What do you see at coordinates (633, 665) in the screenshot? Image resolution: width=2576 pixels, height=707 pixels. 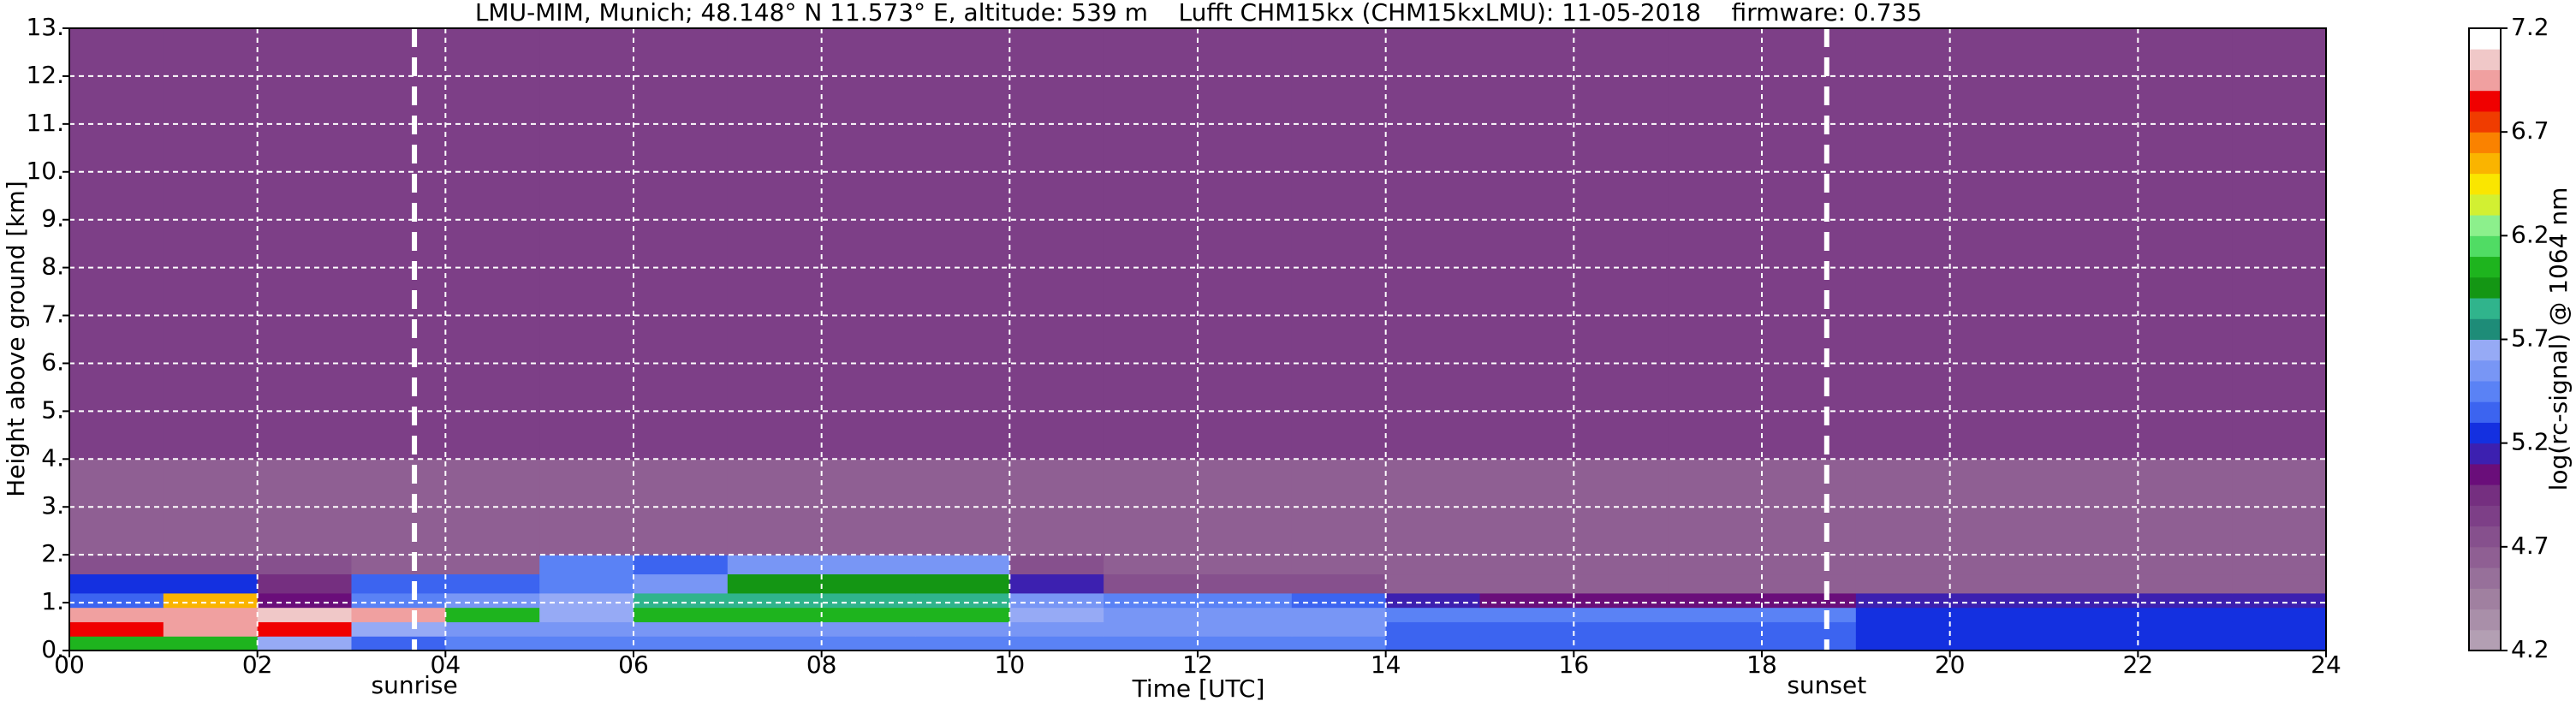 I see `x-tick-label: 06` at bounding box center [633, 665].